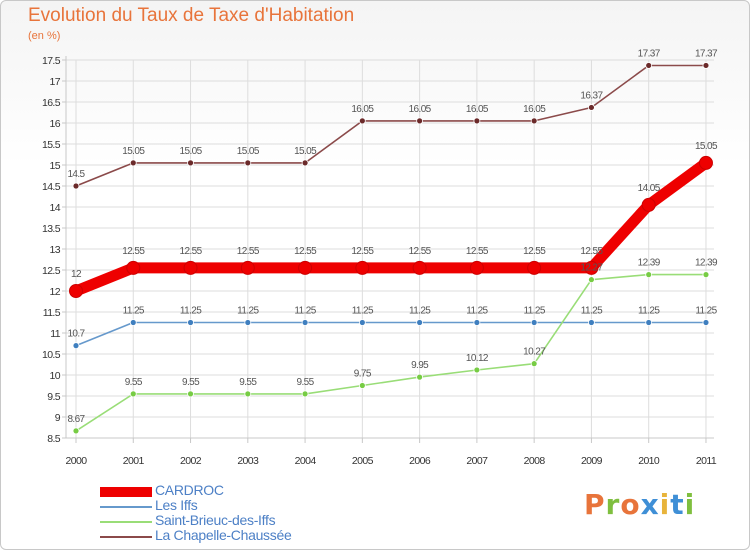 This screenshot has height=550, width=750. Describe the element at coordinates (176, 505) in the screenshot. I see `legend-label: Les Iffs` at that location.